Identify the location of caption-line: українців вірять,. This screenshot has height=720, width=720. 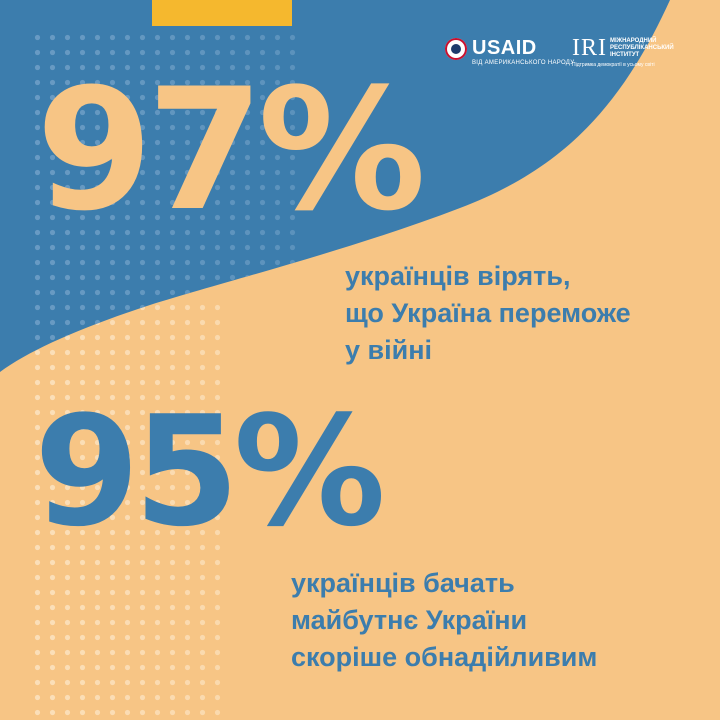
(458, 276).